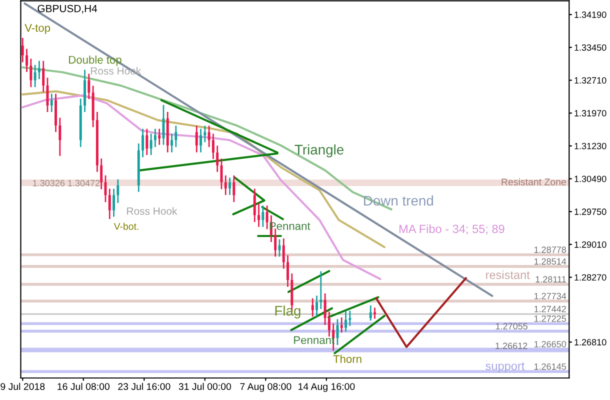  I want to click on annotation: V-bot., so click(126, 226).